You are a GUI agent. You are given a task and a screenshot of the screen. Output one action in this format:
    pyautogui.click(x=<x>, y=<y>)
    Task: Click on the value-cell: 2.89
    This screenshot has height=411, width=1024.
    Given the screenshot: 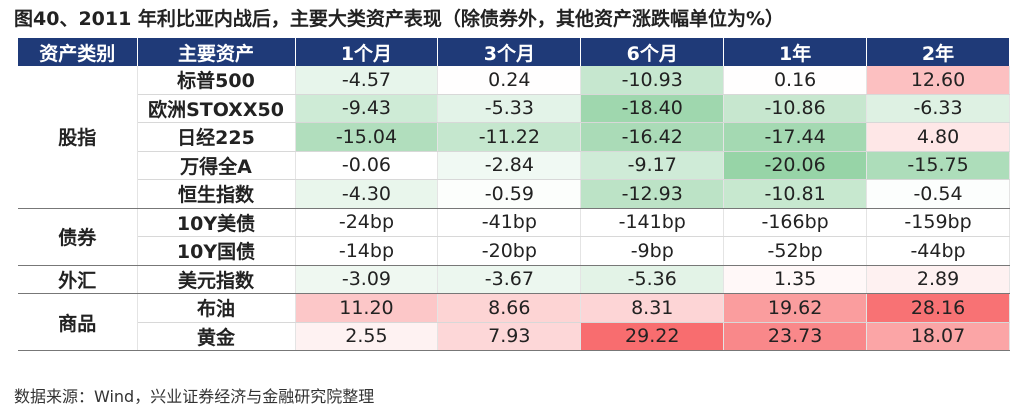 What is the action you would take?
    pyautogui.click(x=938, y=279)
    